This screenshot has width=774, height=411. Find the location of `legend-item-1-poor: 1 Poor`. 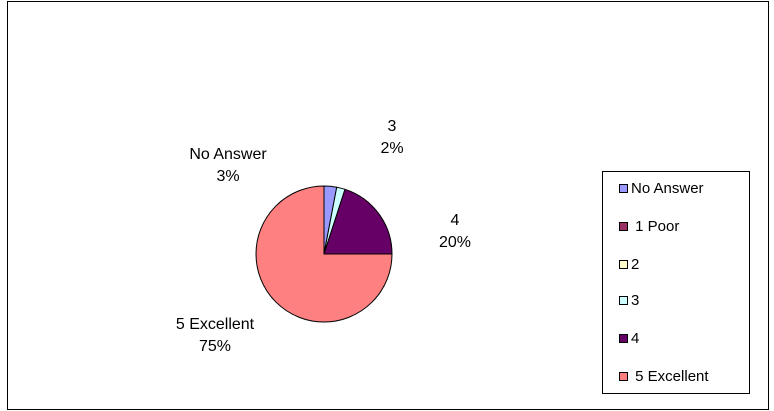

legend-item-1-poor: 1 Poor is located at coordinates (649, 226).